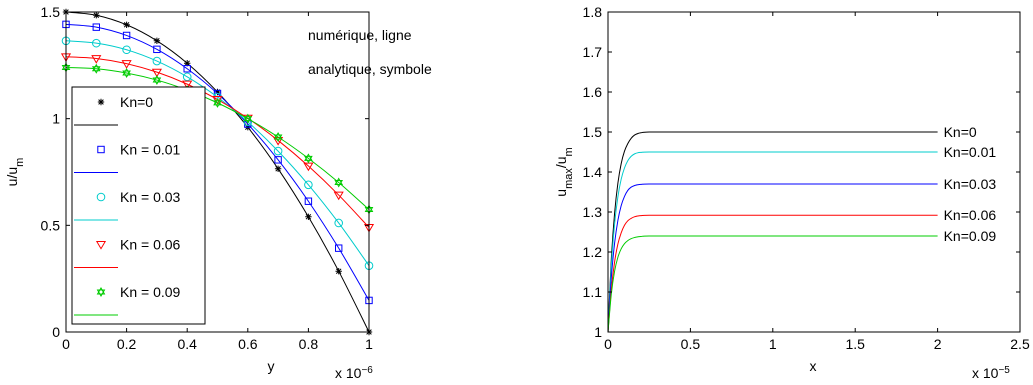  I want to click on right-x-tick-label: 2.5, so click(1020, 344).